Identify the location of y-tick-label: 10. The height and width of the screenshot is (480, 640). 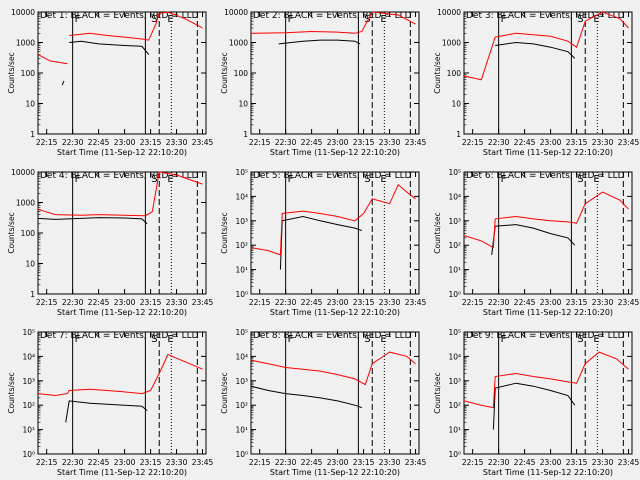
(456, 104).